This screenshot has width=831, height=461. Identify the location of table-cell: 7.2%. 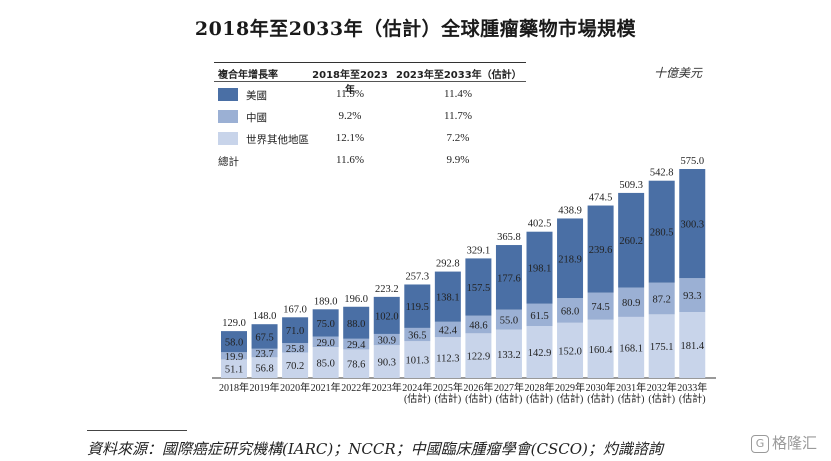
(458, 138).